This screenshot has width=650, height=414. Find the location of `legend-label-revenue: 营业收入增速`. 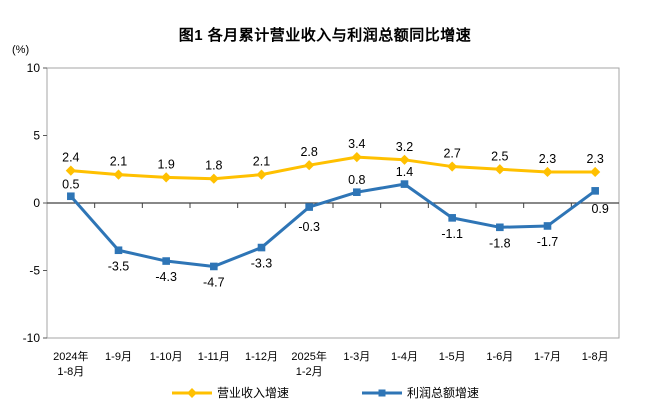

legend-label-revenue: 营业收入增速 is located at coordinates (252, 393).